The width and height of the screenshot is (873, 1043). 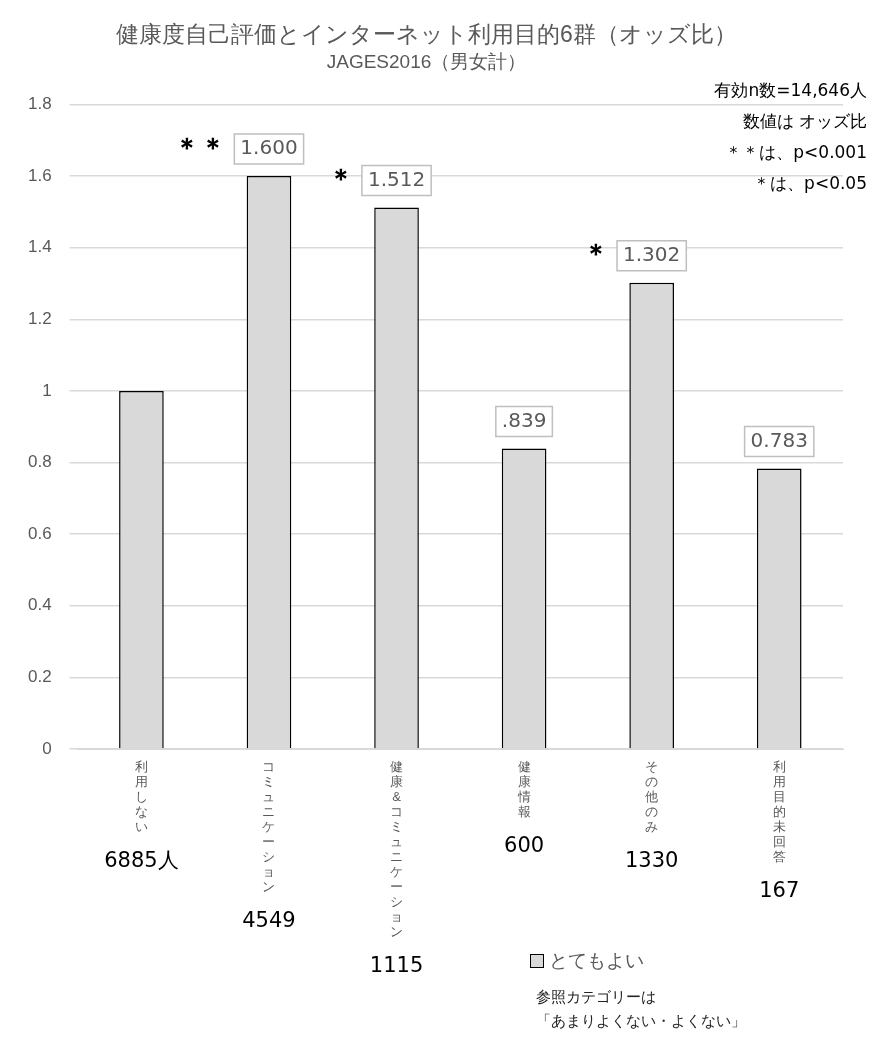 What do you see at coordinates (269, 920) in the screenshot?
I see `text: 4549` at bounding box center [269, 920].